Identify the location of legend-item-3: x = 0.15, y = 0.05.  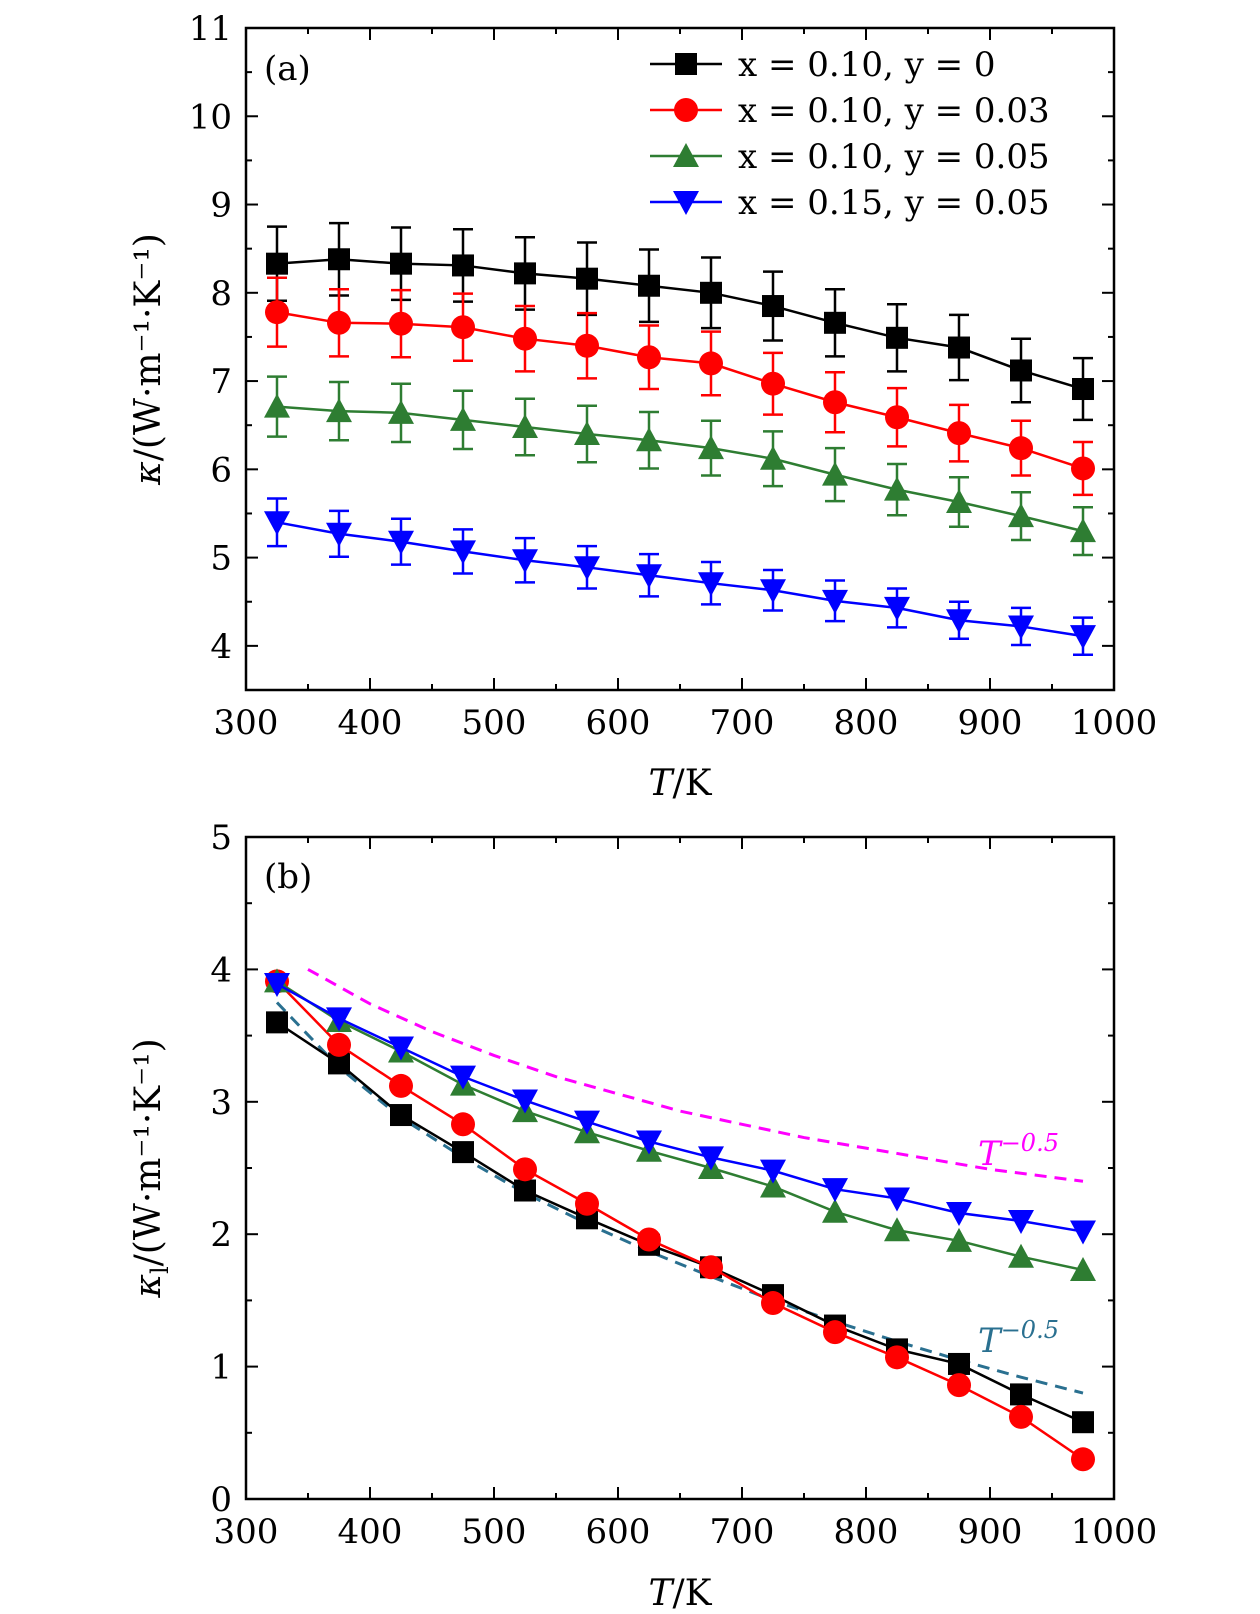
(850, 203).